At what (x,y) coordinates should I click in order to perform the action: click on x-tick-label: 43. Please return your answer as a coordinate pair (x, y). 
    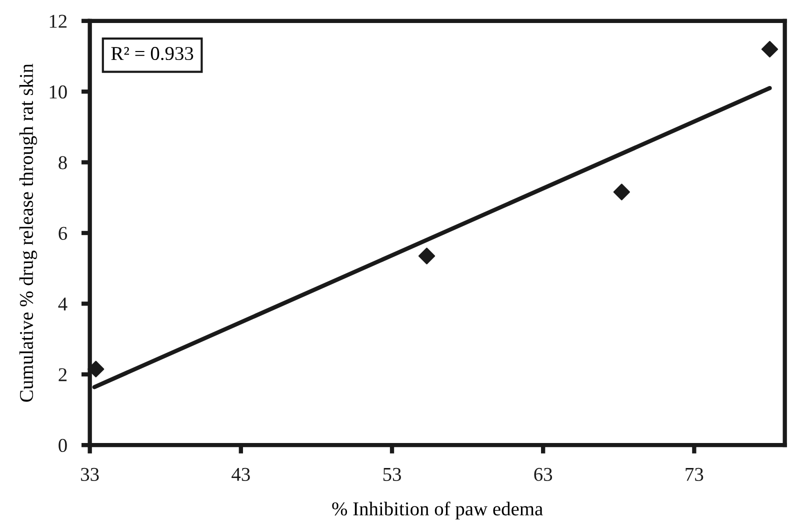
    Looking at the image, I should click on (241, 474).